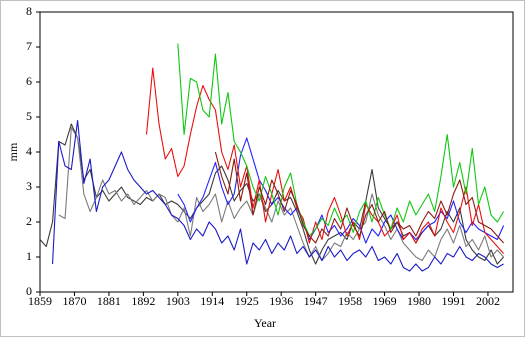 Image resolution: width=525 pixels, height=337 pixels. What do you see at coordinates (29, 81) in the screenshot?
I see `y-tick-label: 6` at bounding box center [29, 81].